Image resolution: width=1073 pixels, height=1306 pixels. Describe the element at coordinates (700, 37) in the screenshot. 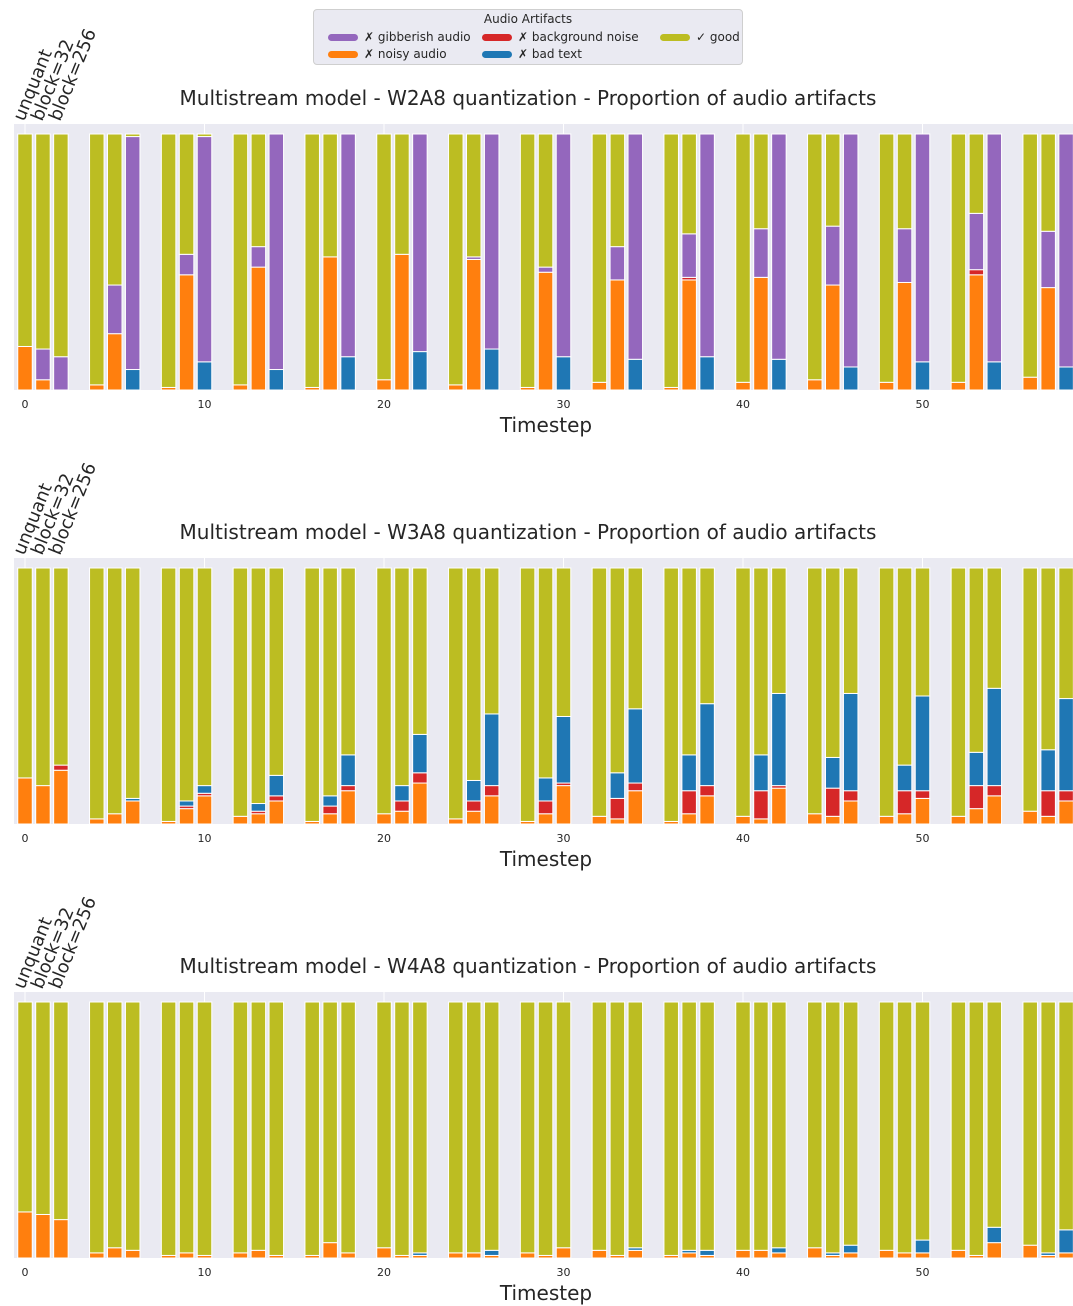

I see `legend-item-good: ✓ good` at that location.